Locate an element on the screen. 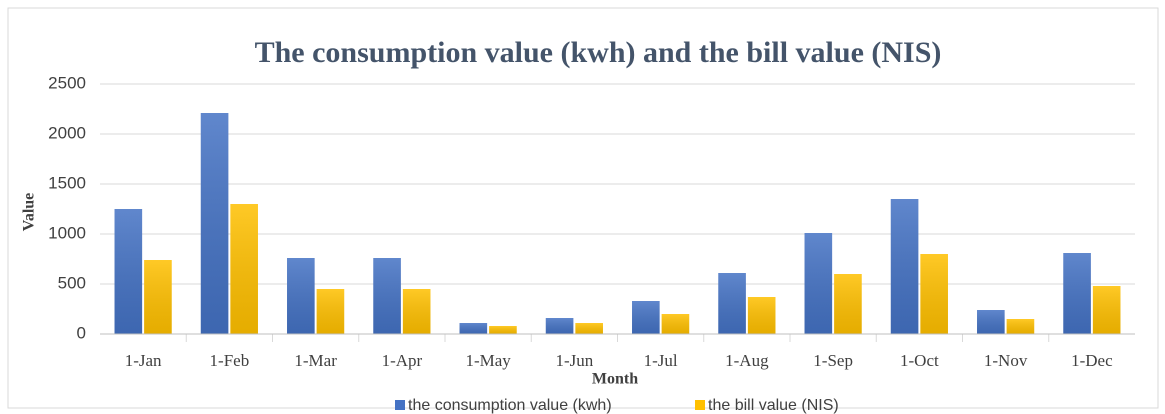 The image size is (1165, 414). x-tick-label: 1-Sep is located at coordinates (833, 360).